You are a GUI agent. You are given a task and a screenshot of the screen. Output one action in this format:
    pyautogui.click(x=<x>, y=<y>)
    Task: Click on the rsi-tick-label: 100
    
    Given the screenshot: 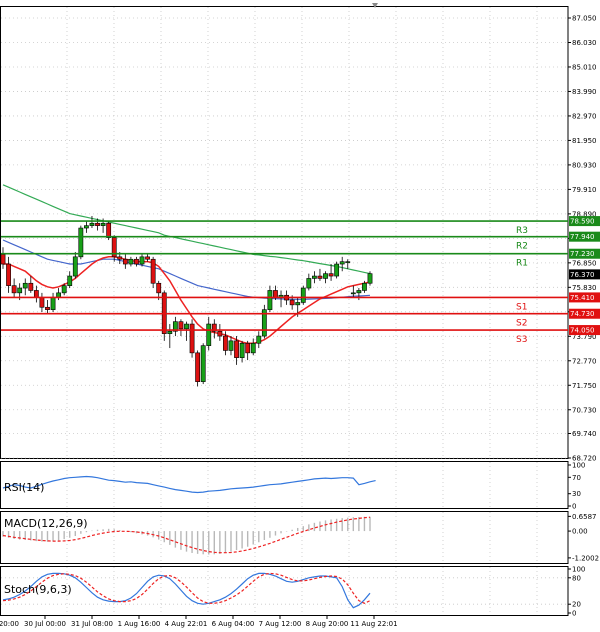 What is the action you would take?
    pyautogui.click(x=578, y=466)
    